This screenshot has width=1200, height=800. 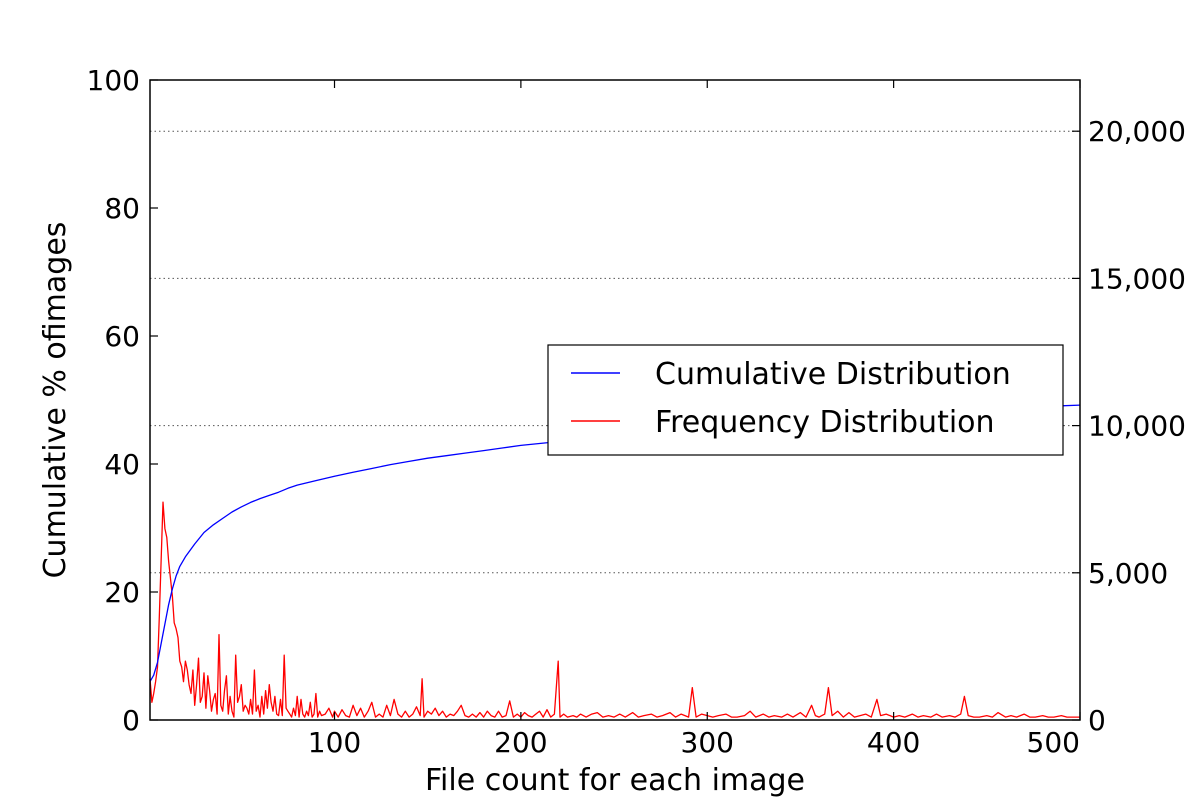 I want to click on x-tick-label-4: 500, so click(x=1053, y=742).